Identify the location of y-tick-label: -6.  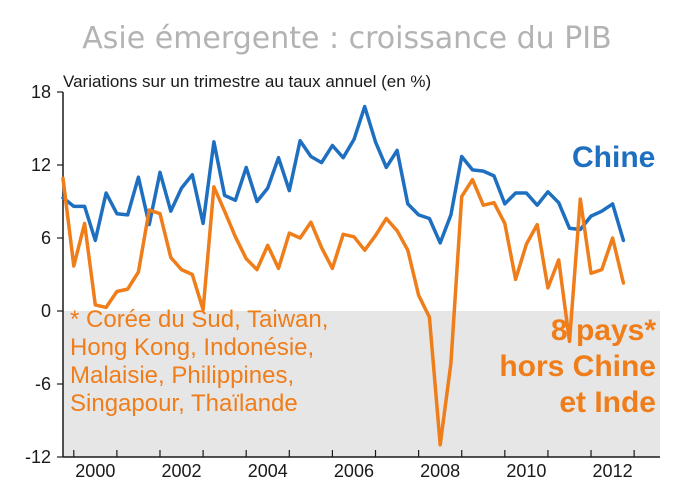
(43, 384).